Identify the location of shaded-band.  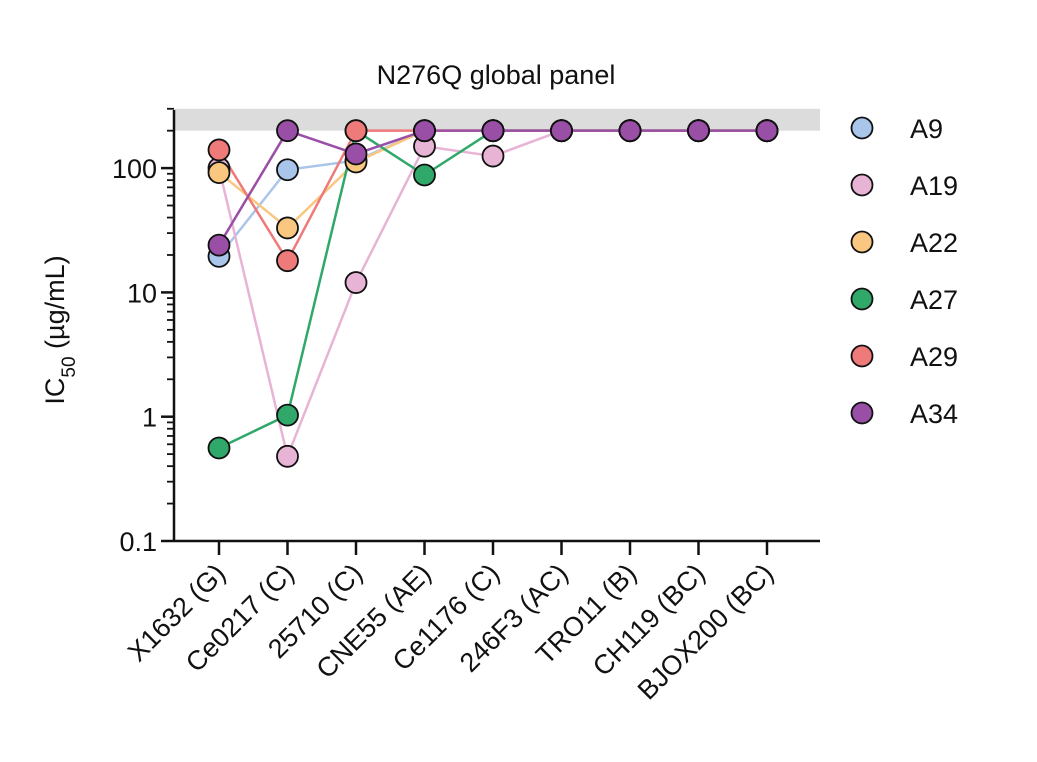
(497, 119).